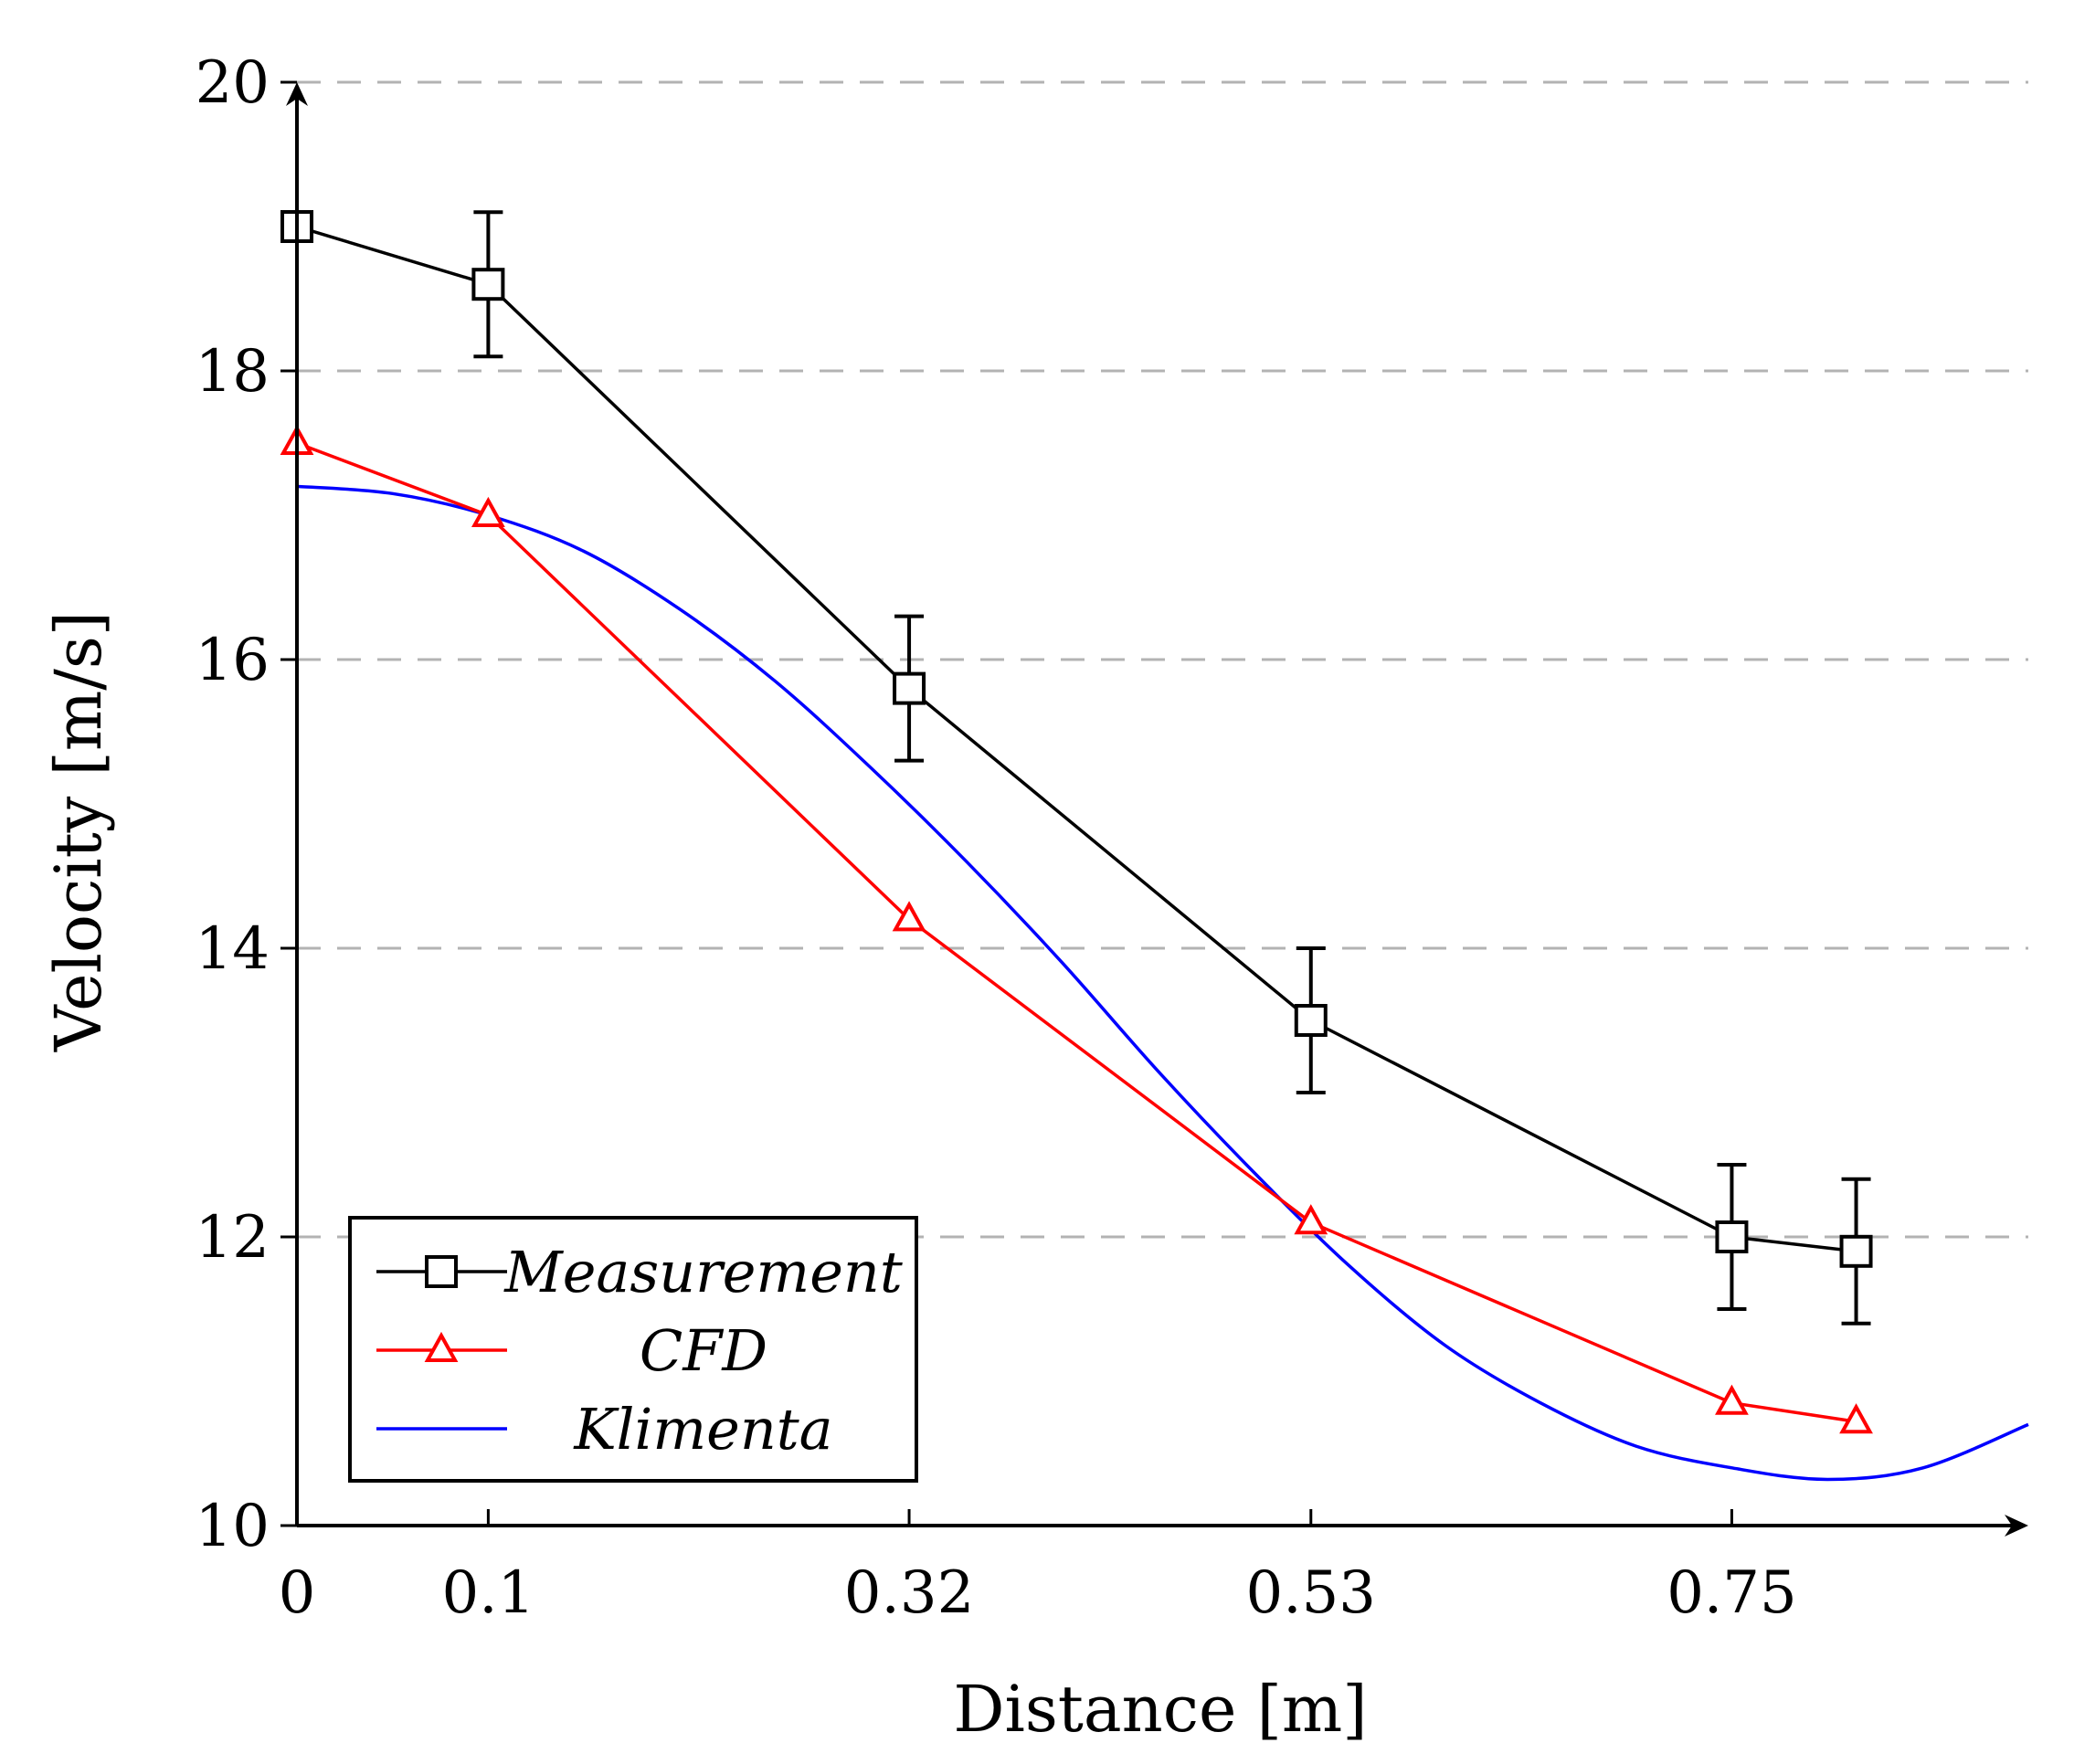 The height and width of the screenshot is (1764, 2074). I want to click on y-tick-label-2: 14, so click(233, 949).